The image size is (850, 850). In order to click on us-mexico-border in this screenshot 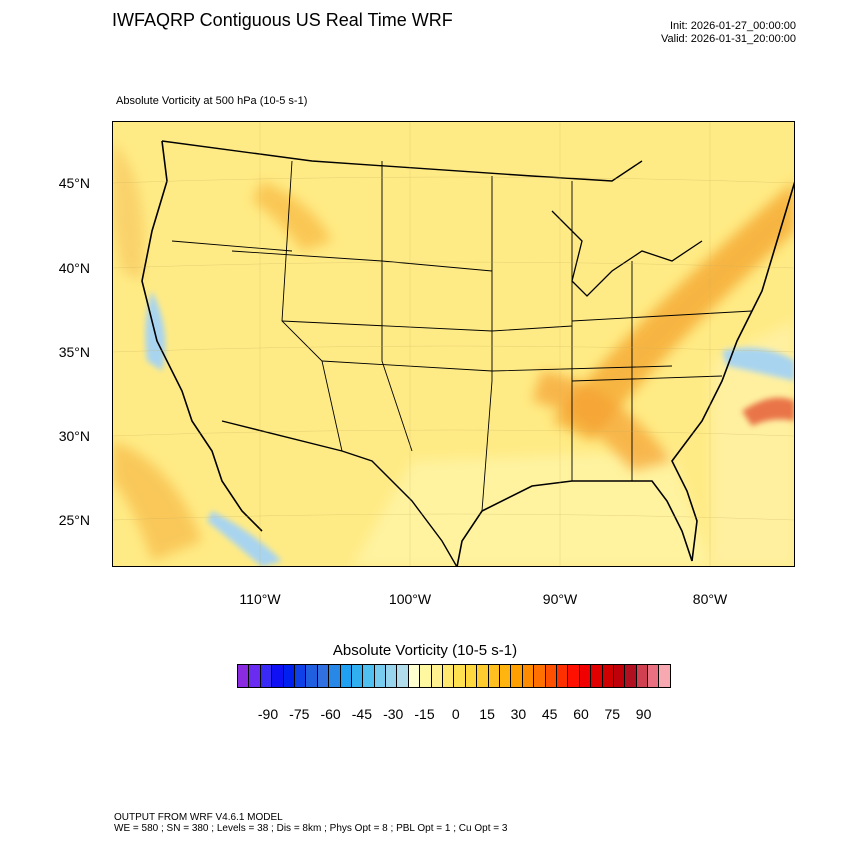, I will do `click(339, 493)`.